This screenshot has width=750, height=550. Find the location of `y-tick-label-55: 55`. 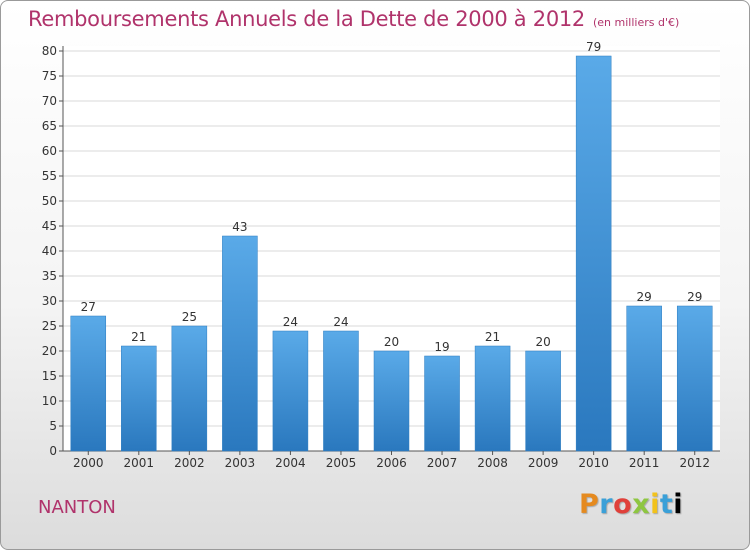

y-tick-label-55: 55 is located at coordinates (49, 176).